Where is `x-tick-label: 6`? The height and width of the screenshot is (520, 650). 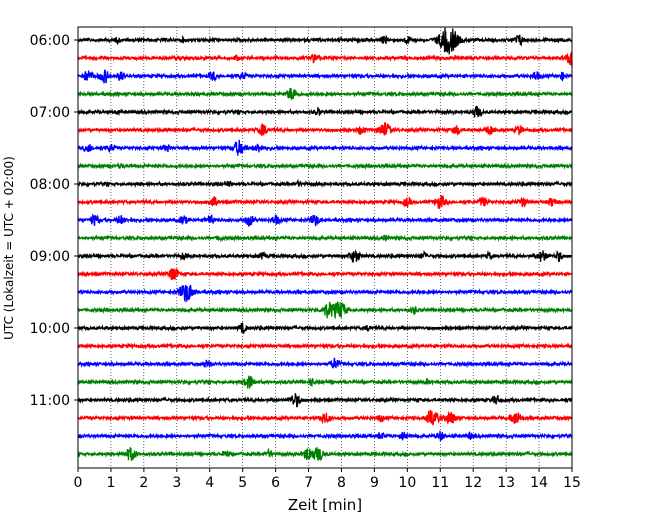
x-tick-label: 6 is located at coordinates (275, 483).